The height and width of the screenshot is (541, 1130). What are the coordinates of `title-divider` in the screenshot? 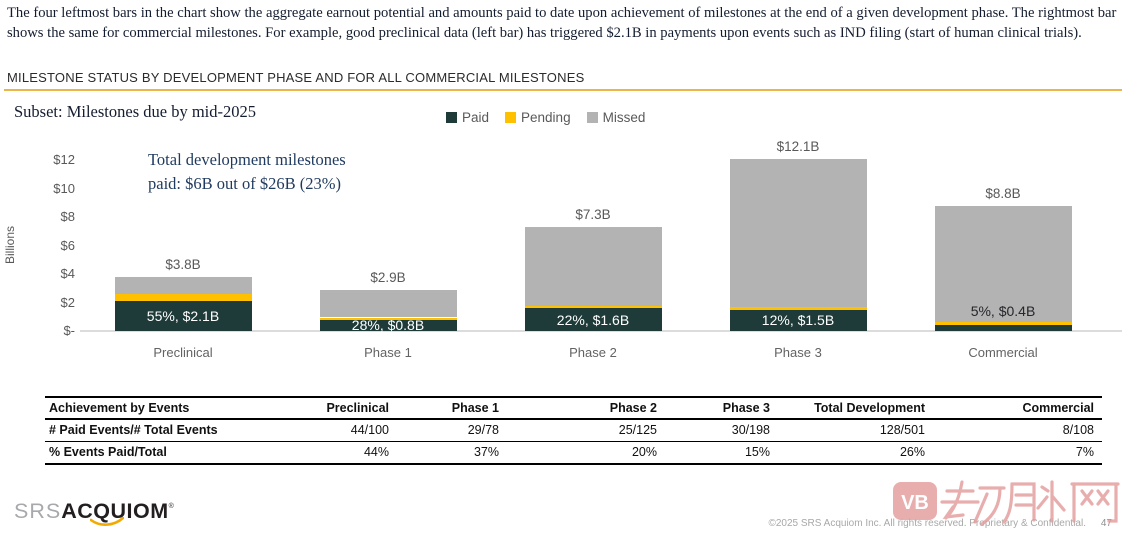 It's located at (563, 90).